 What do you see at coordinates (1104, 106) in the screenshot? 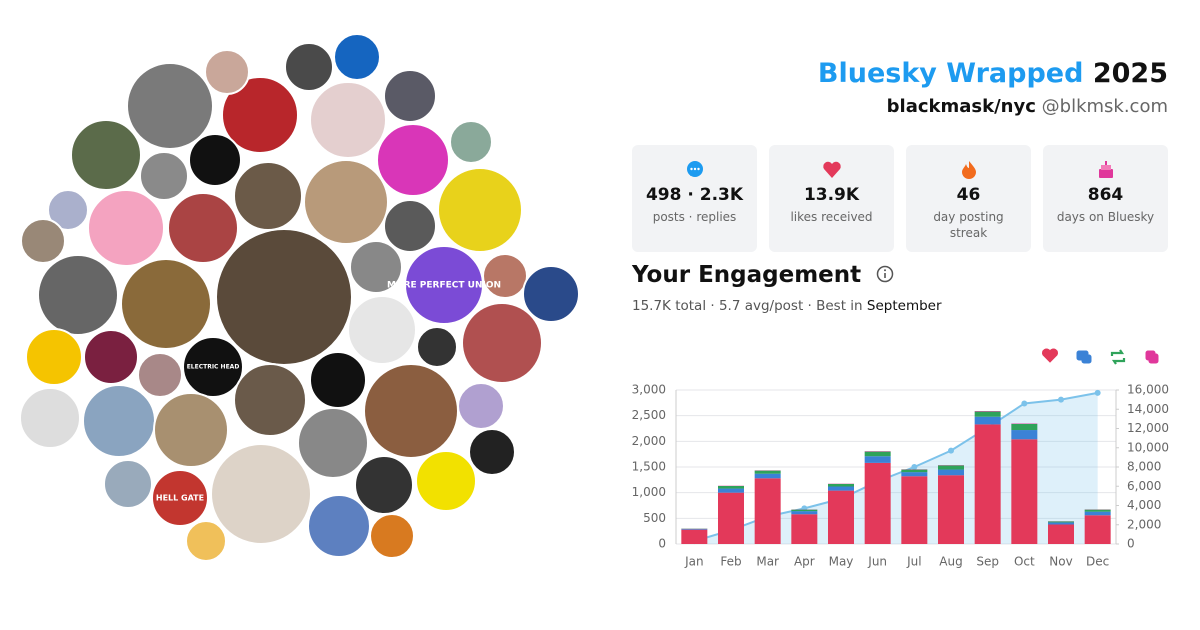
I see `handle: @blkmsk.com` at bounding box center [1104, 106].